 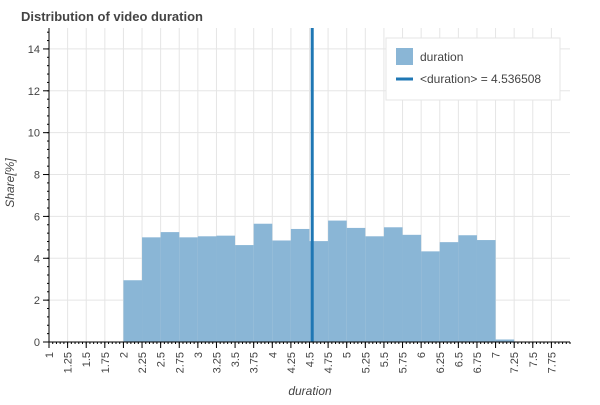 What do you see at coordinates (441, 362) in the screenshot?
I see `x-tick-label: 6.25` at bounding box center [441, 362].